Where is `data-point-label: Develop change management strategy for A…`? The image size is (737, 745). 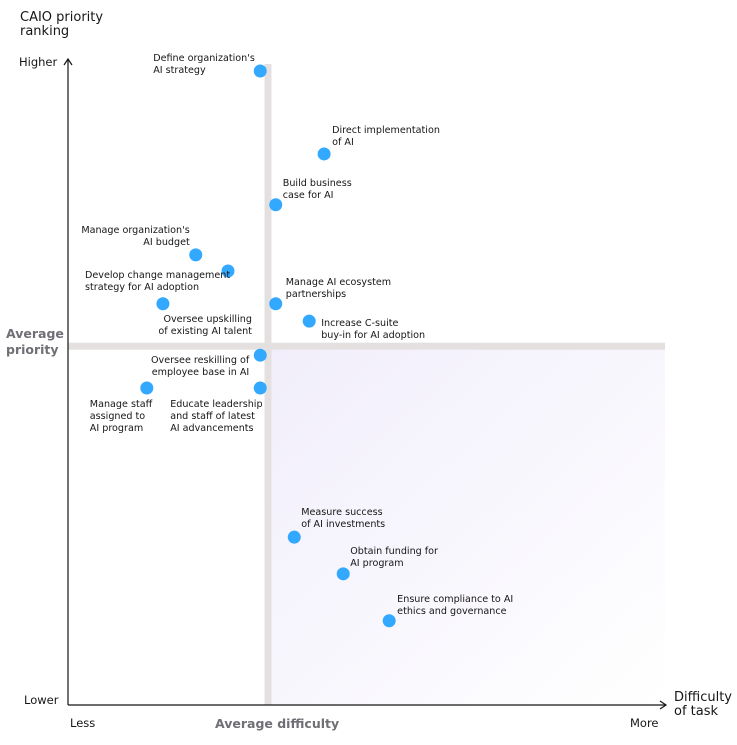
data-point-label: Develop change management strategy for A… is located at coordinates (157, 281).